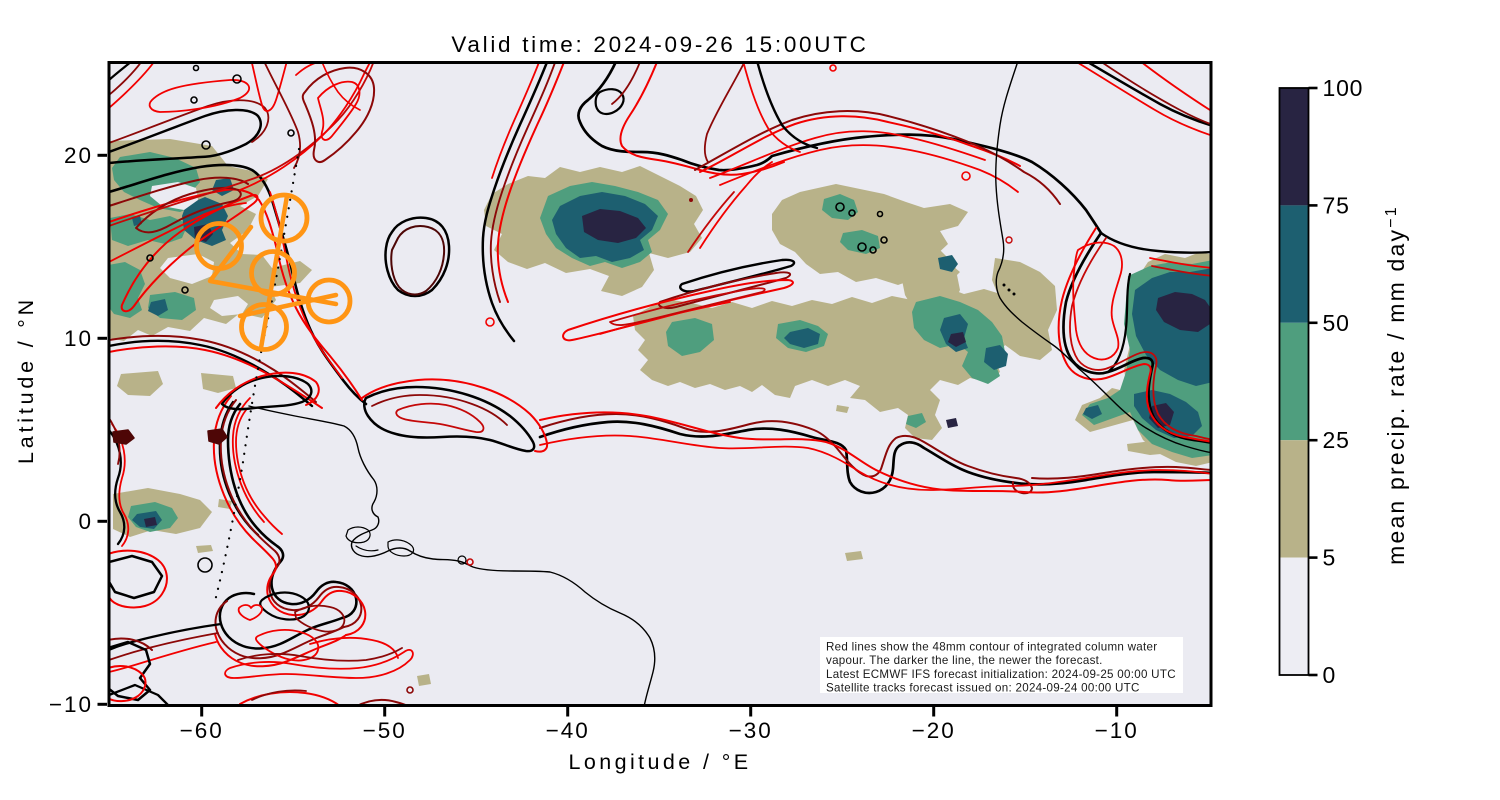  Describe the element at coordinates (202, 730) in the screenshot. I see `svg-text: −60` at that location.